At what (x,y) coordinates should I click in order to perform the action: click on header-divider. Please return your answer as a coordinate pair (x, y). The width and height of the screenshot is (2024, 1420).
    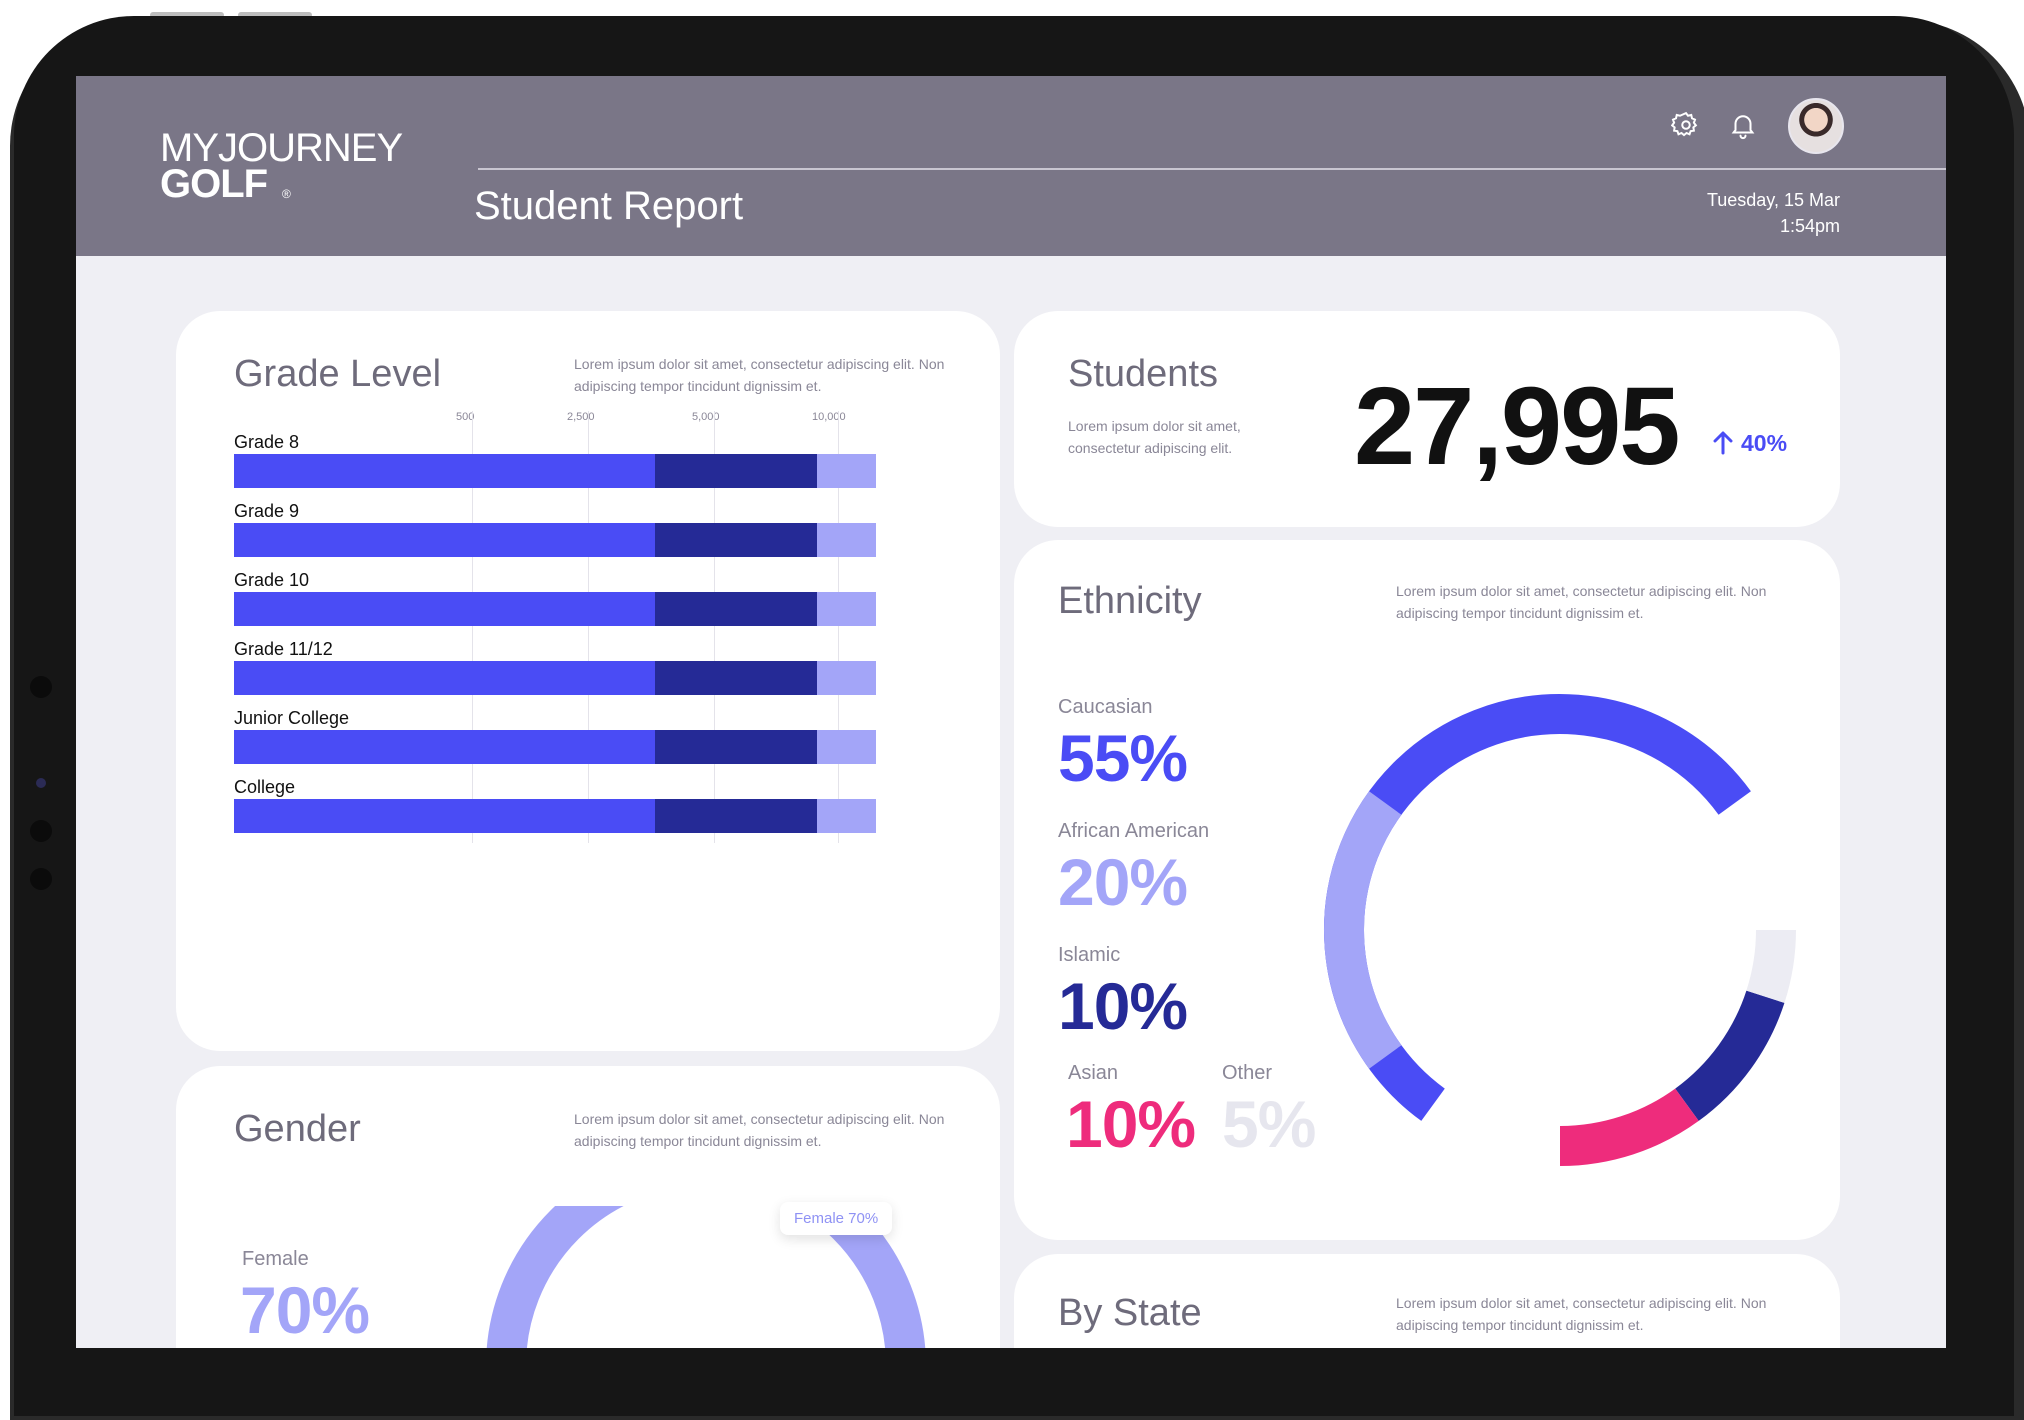
    Looking at the image, I should click on (1212, 169).